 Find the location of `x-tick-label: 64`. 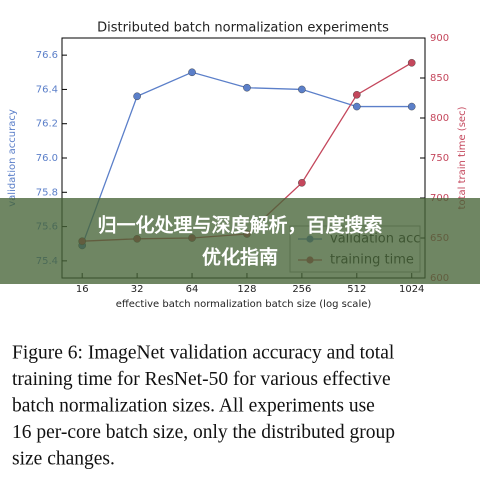

x-tick-label: 64 is located at coordinates (192, 289).